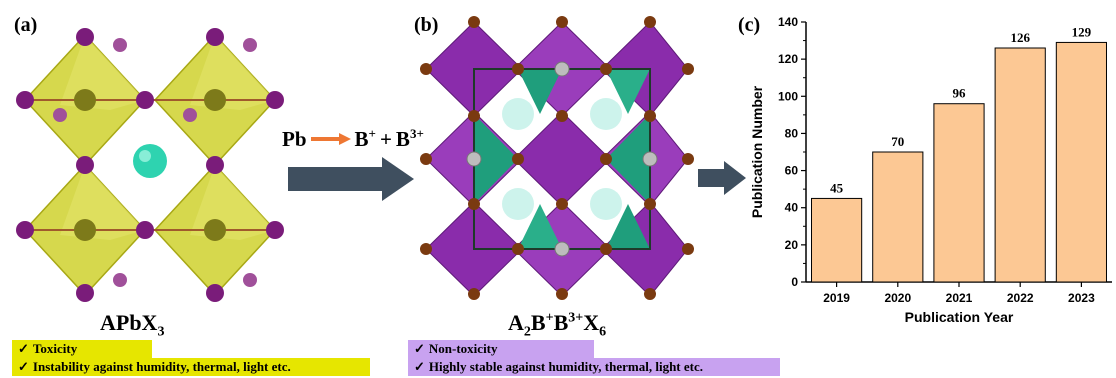 This screenshot has height=378, width=1116. Describe the element at coordinates (1082, 31) in the screenshot. I see `bar-value-label: 129` at that location.